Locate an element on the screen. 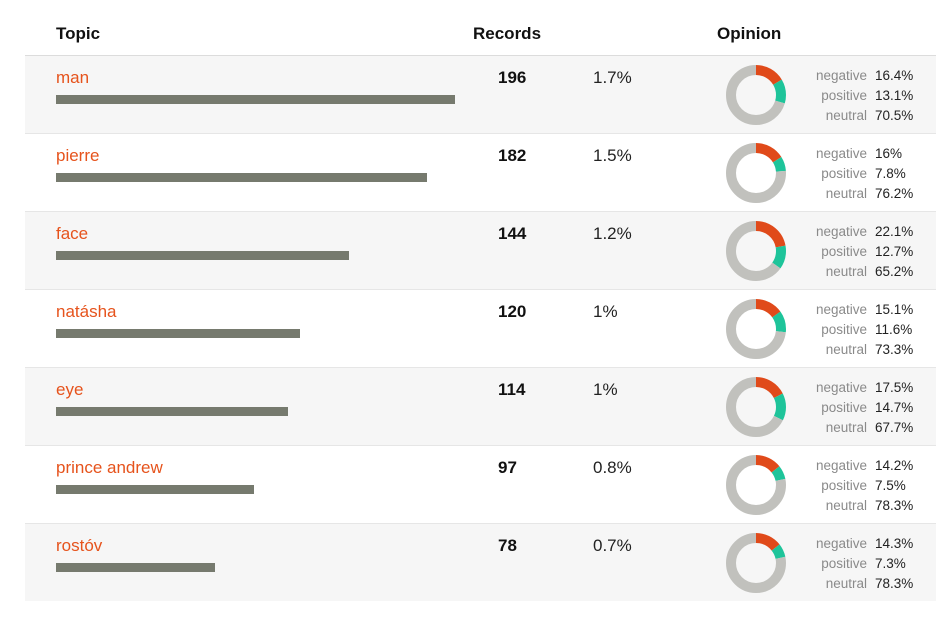 This screenshot has height=625, width=936. opinion-value: 14.2% is located at coordinates (894, 465).